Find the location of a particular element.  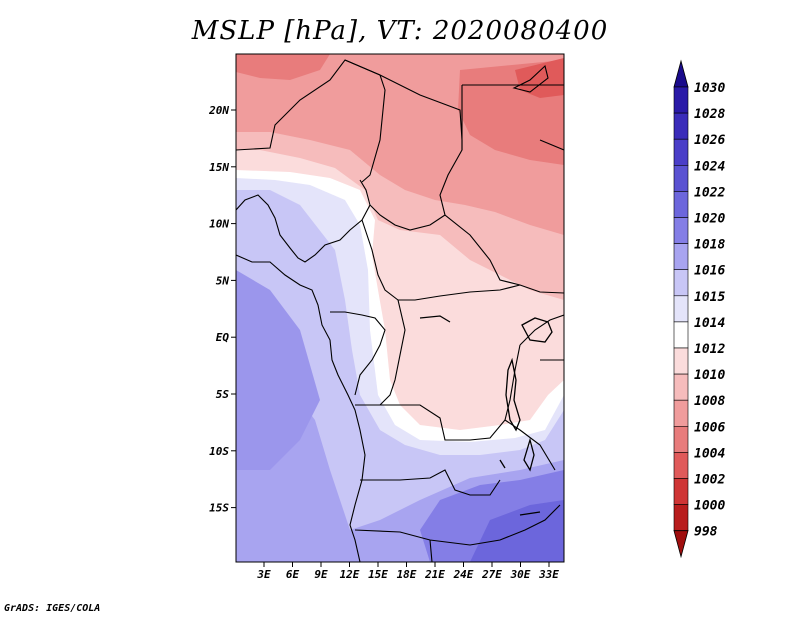

lon-tick-label: 6E is located at coordinates (293, 574).